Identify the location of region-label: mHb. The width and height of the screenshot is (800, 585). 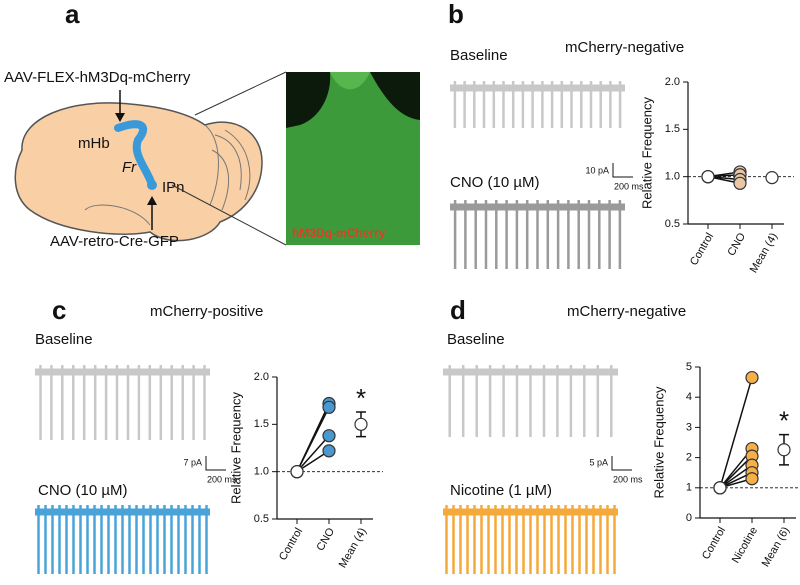
(94, 143).